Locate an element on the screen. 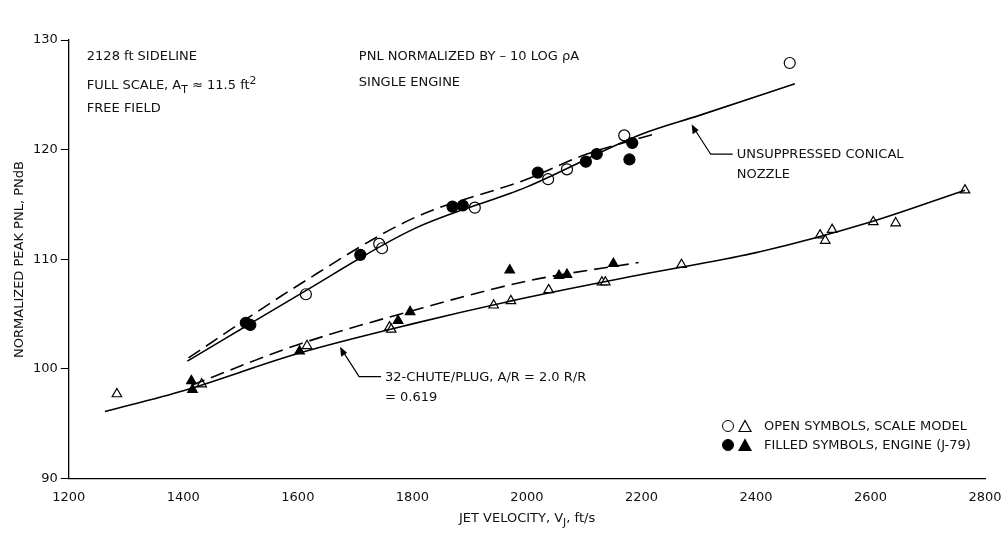  x-tick-label: 1800 is located at coordinates (412, 496).